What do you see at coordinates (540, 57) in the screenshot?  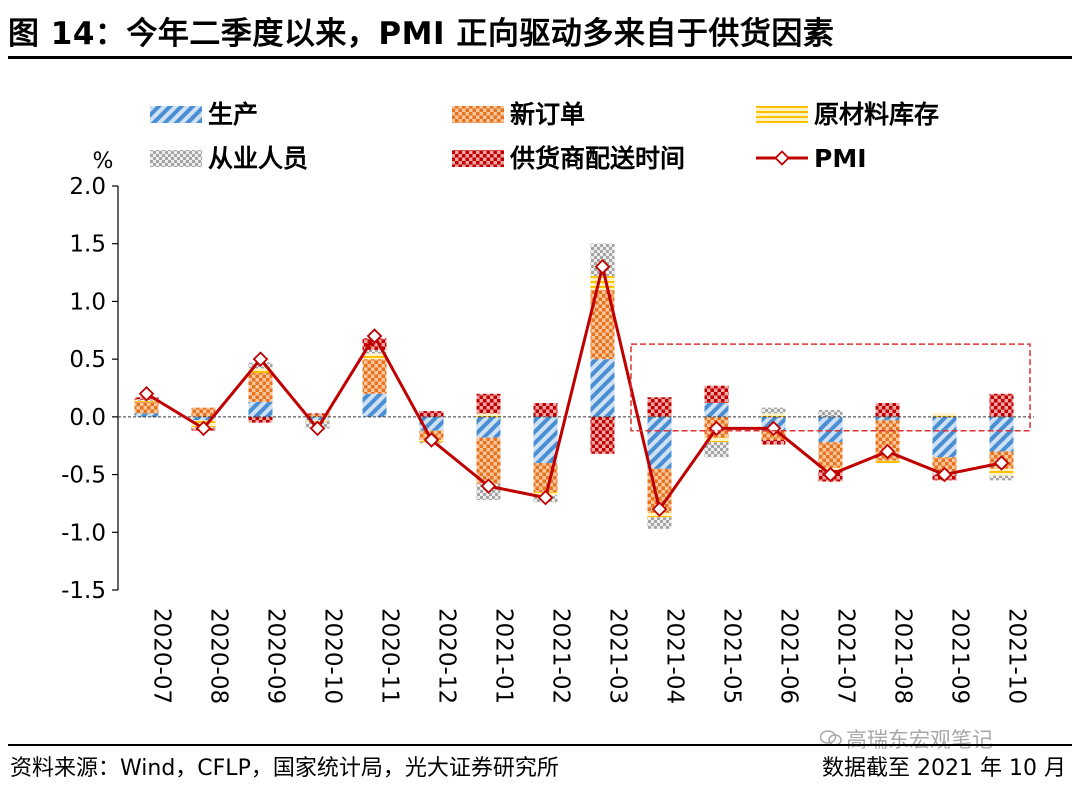 I see `title-rule` at bounding box center [540, 57].